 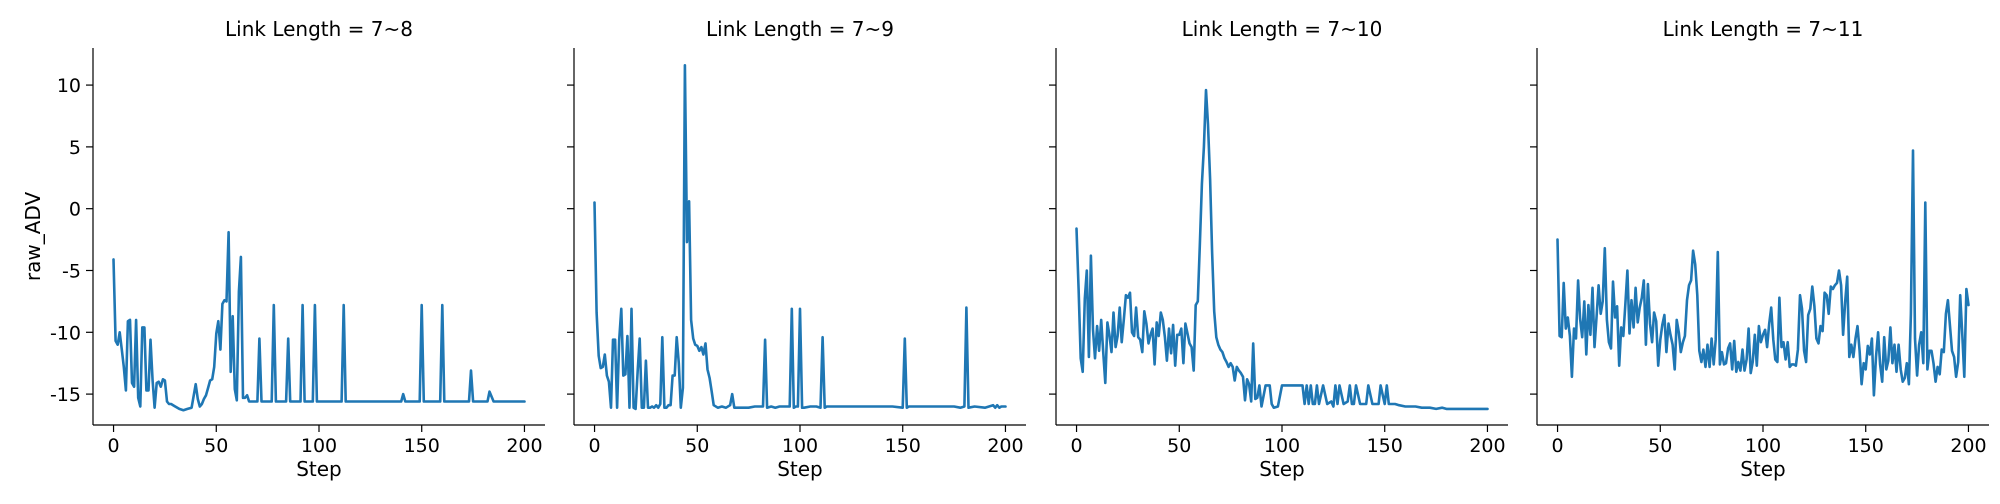 I want to click on y-tick-label: -15, so click(x=65, y=395).